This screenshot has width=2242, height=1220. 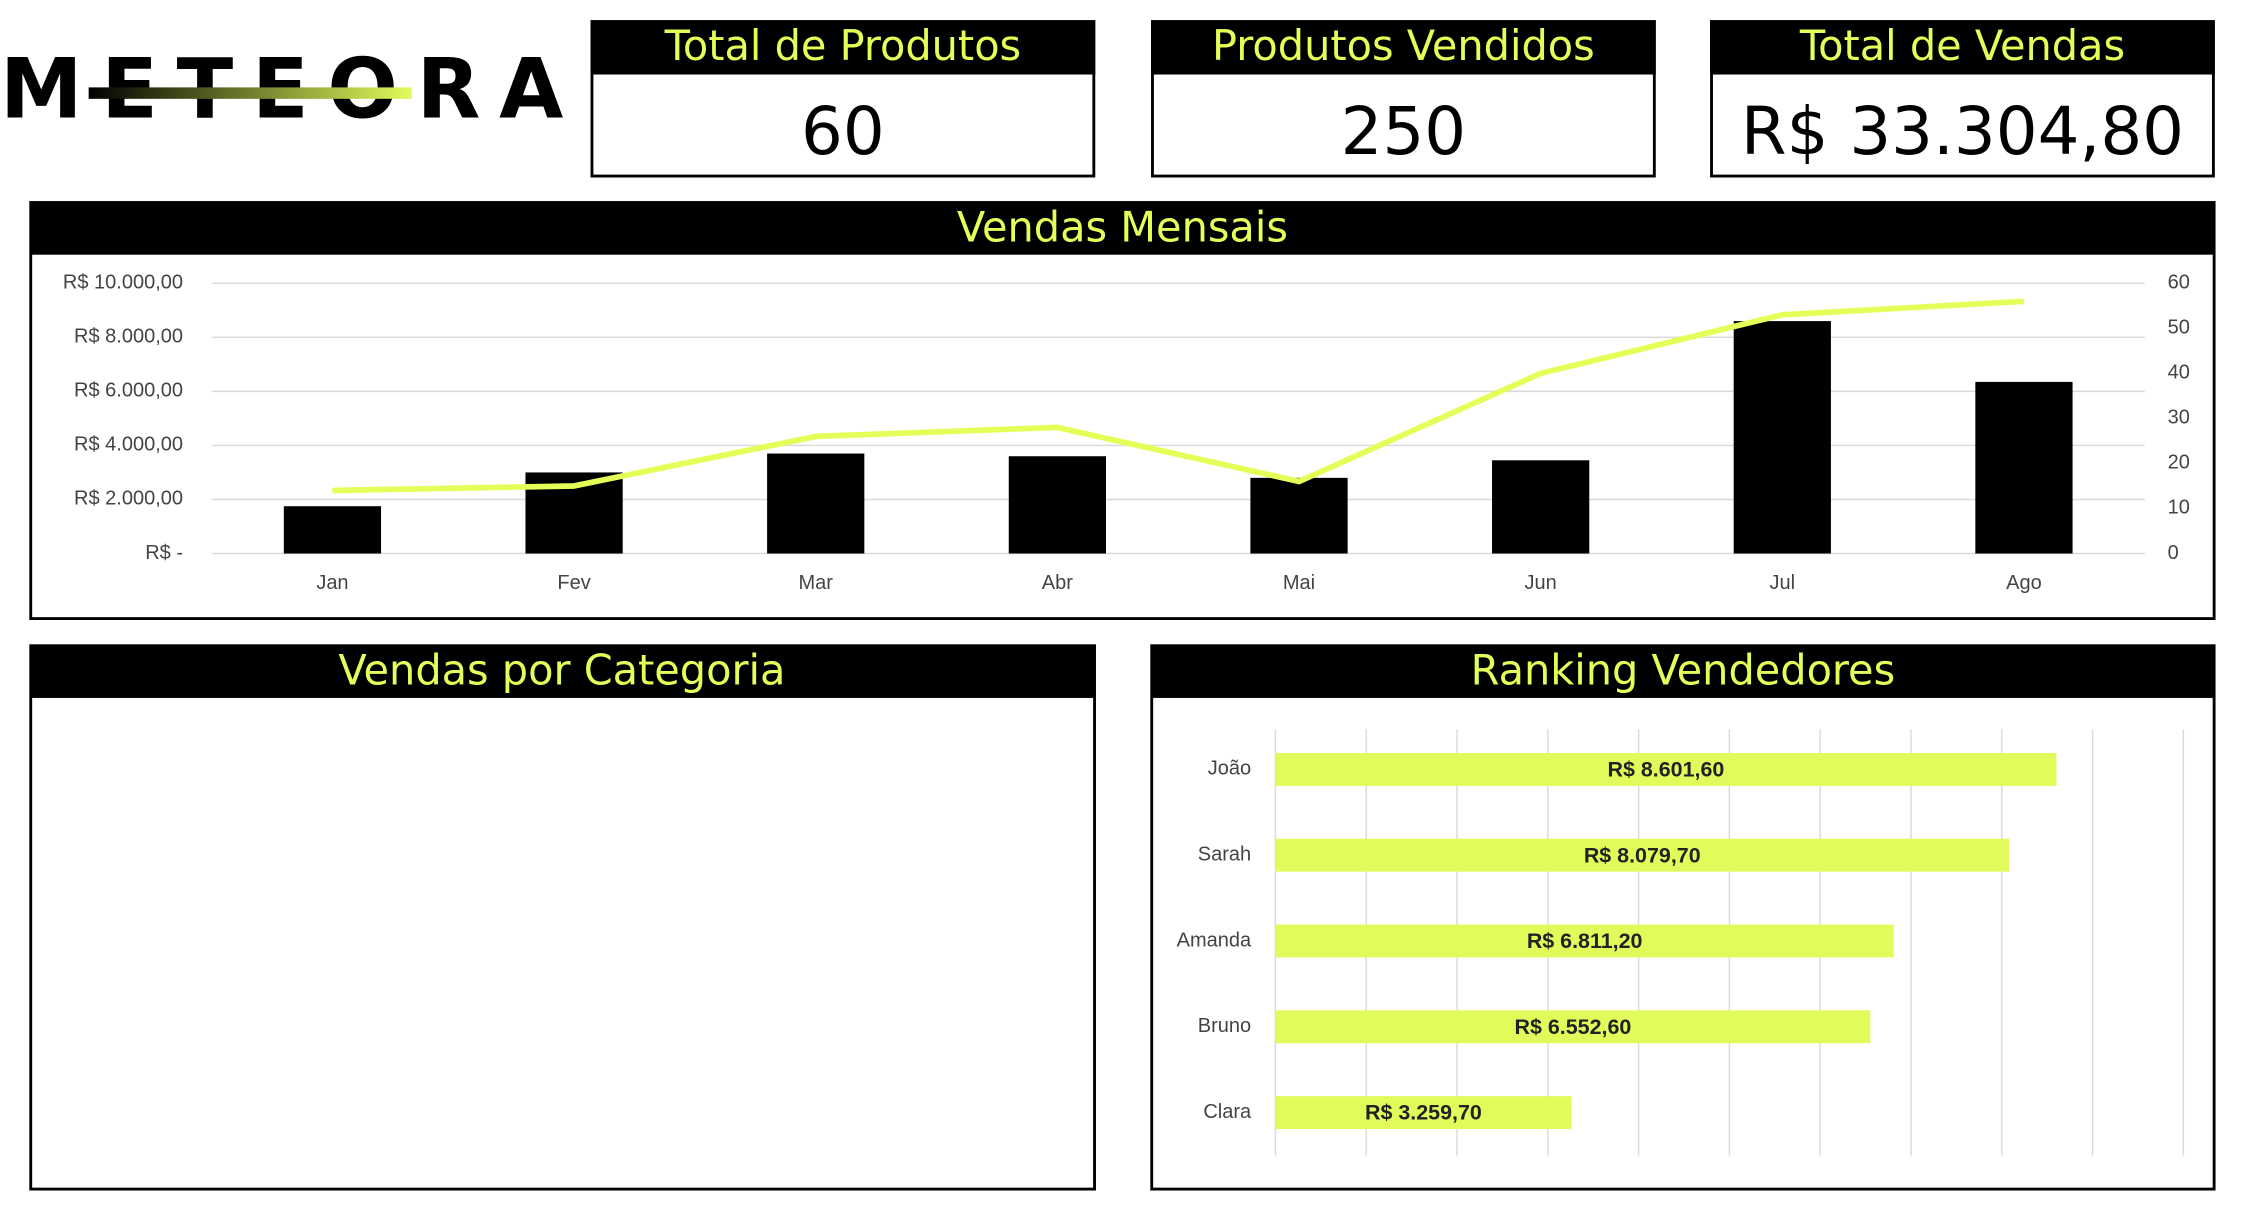 I want to click on kpi-value: 60, so click(x=843, y=131).